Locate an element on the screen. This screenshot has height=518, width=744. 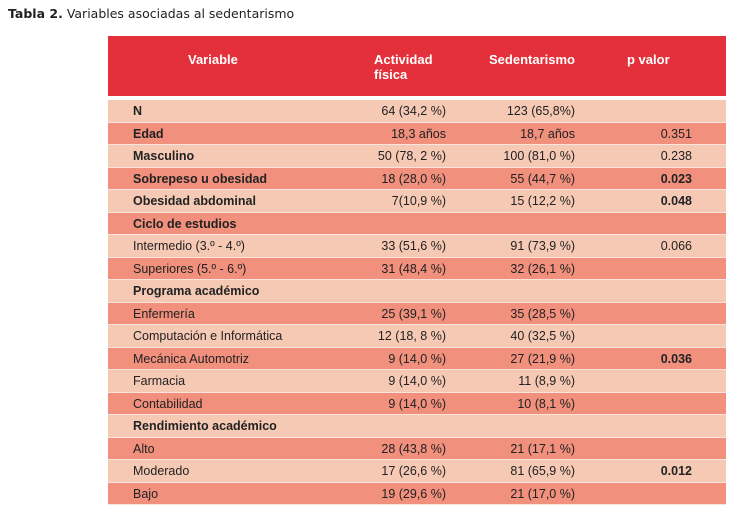
cell-sedentarismo: 81 (65,9 %) is located at coordinates (542, 471).